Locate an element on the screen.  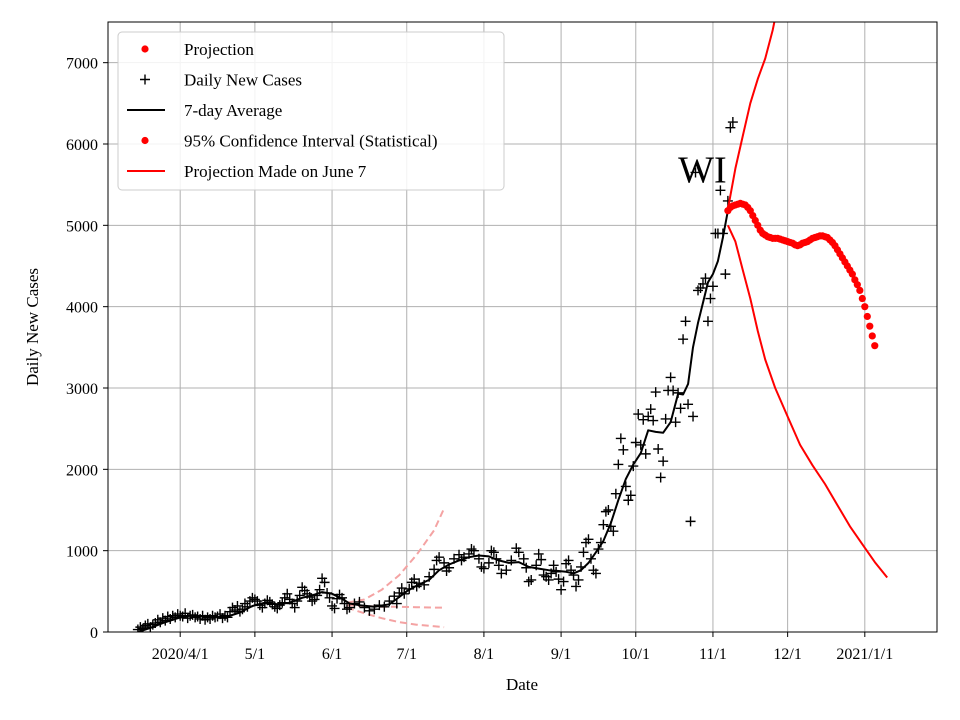
projection-series is located at coordinates (801, 274).